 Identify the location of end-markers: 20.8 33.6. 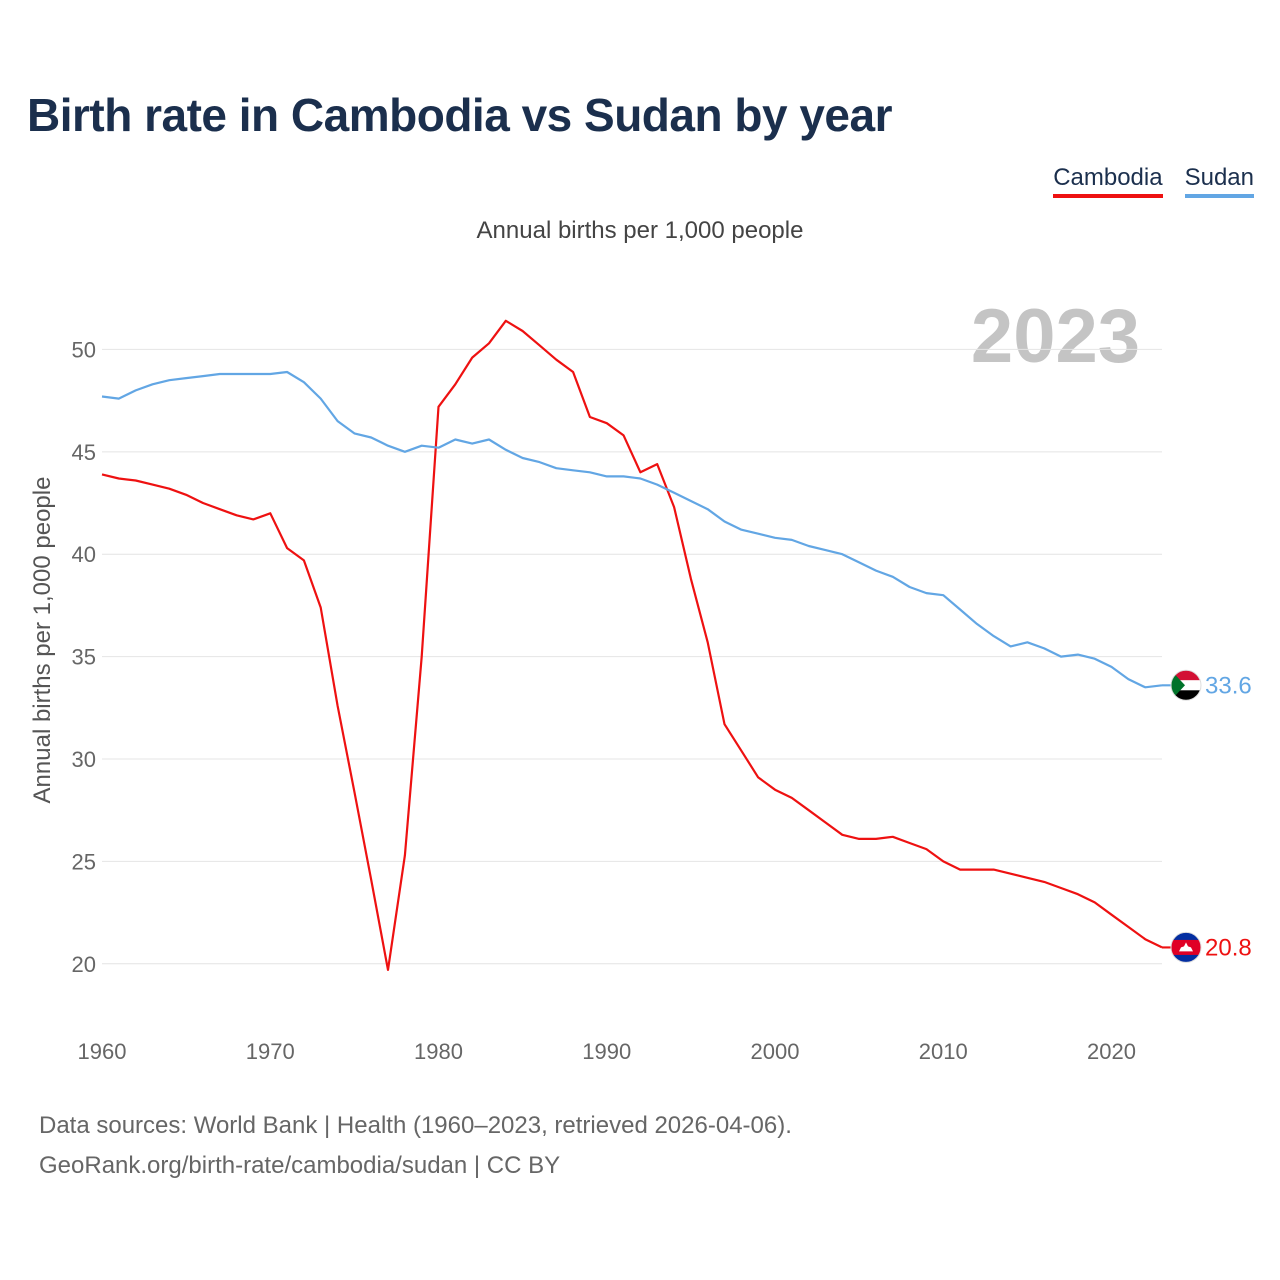
(1211, 816).